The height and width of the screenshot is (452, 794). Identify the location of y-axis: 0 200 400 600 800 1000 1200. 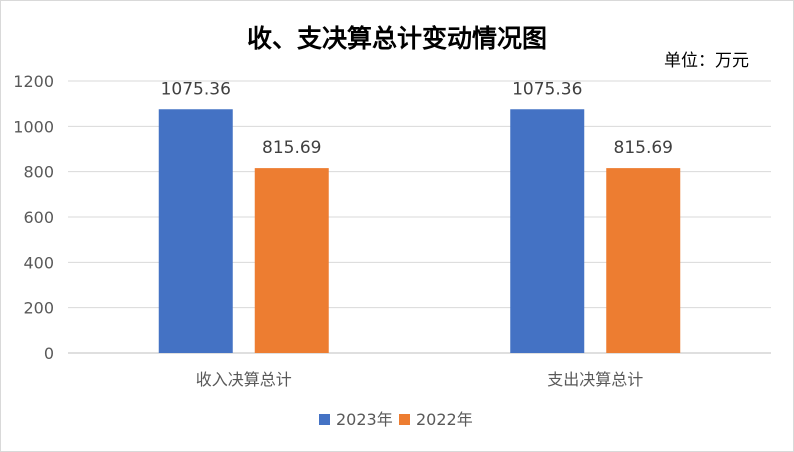
(33, 217).